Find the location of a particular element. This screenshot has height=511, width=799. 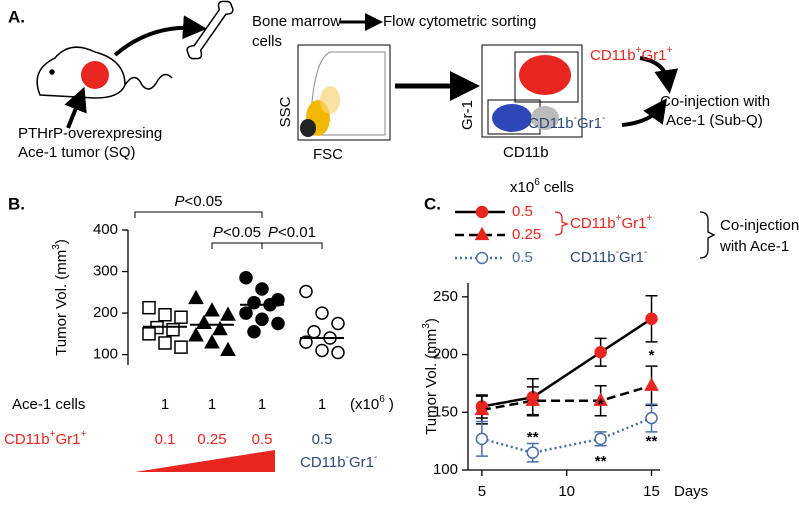

x-axis-label: Days is located at coordinates (691, 491).